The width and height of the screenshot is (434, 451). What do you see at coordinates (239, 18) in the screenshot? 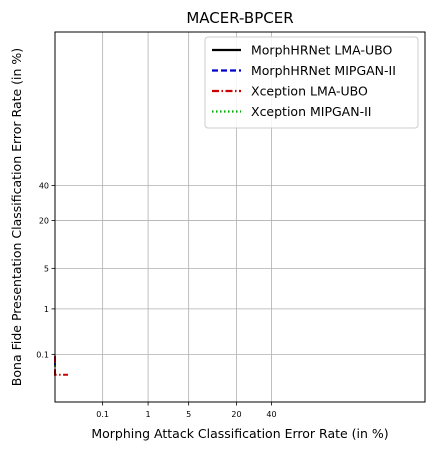
I see `chart-title: MACER-BPCER` at bounding box center [239, 18].